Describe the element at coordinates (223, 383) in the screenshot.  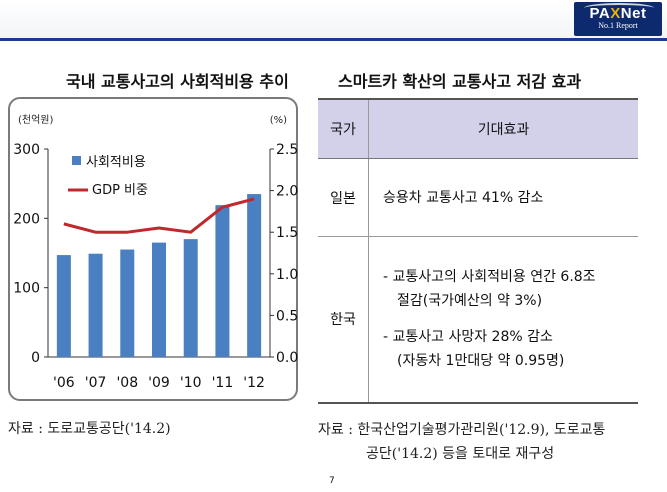
I see `x-tick-label: '11` at that location.